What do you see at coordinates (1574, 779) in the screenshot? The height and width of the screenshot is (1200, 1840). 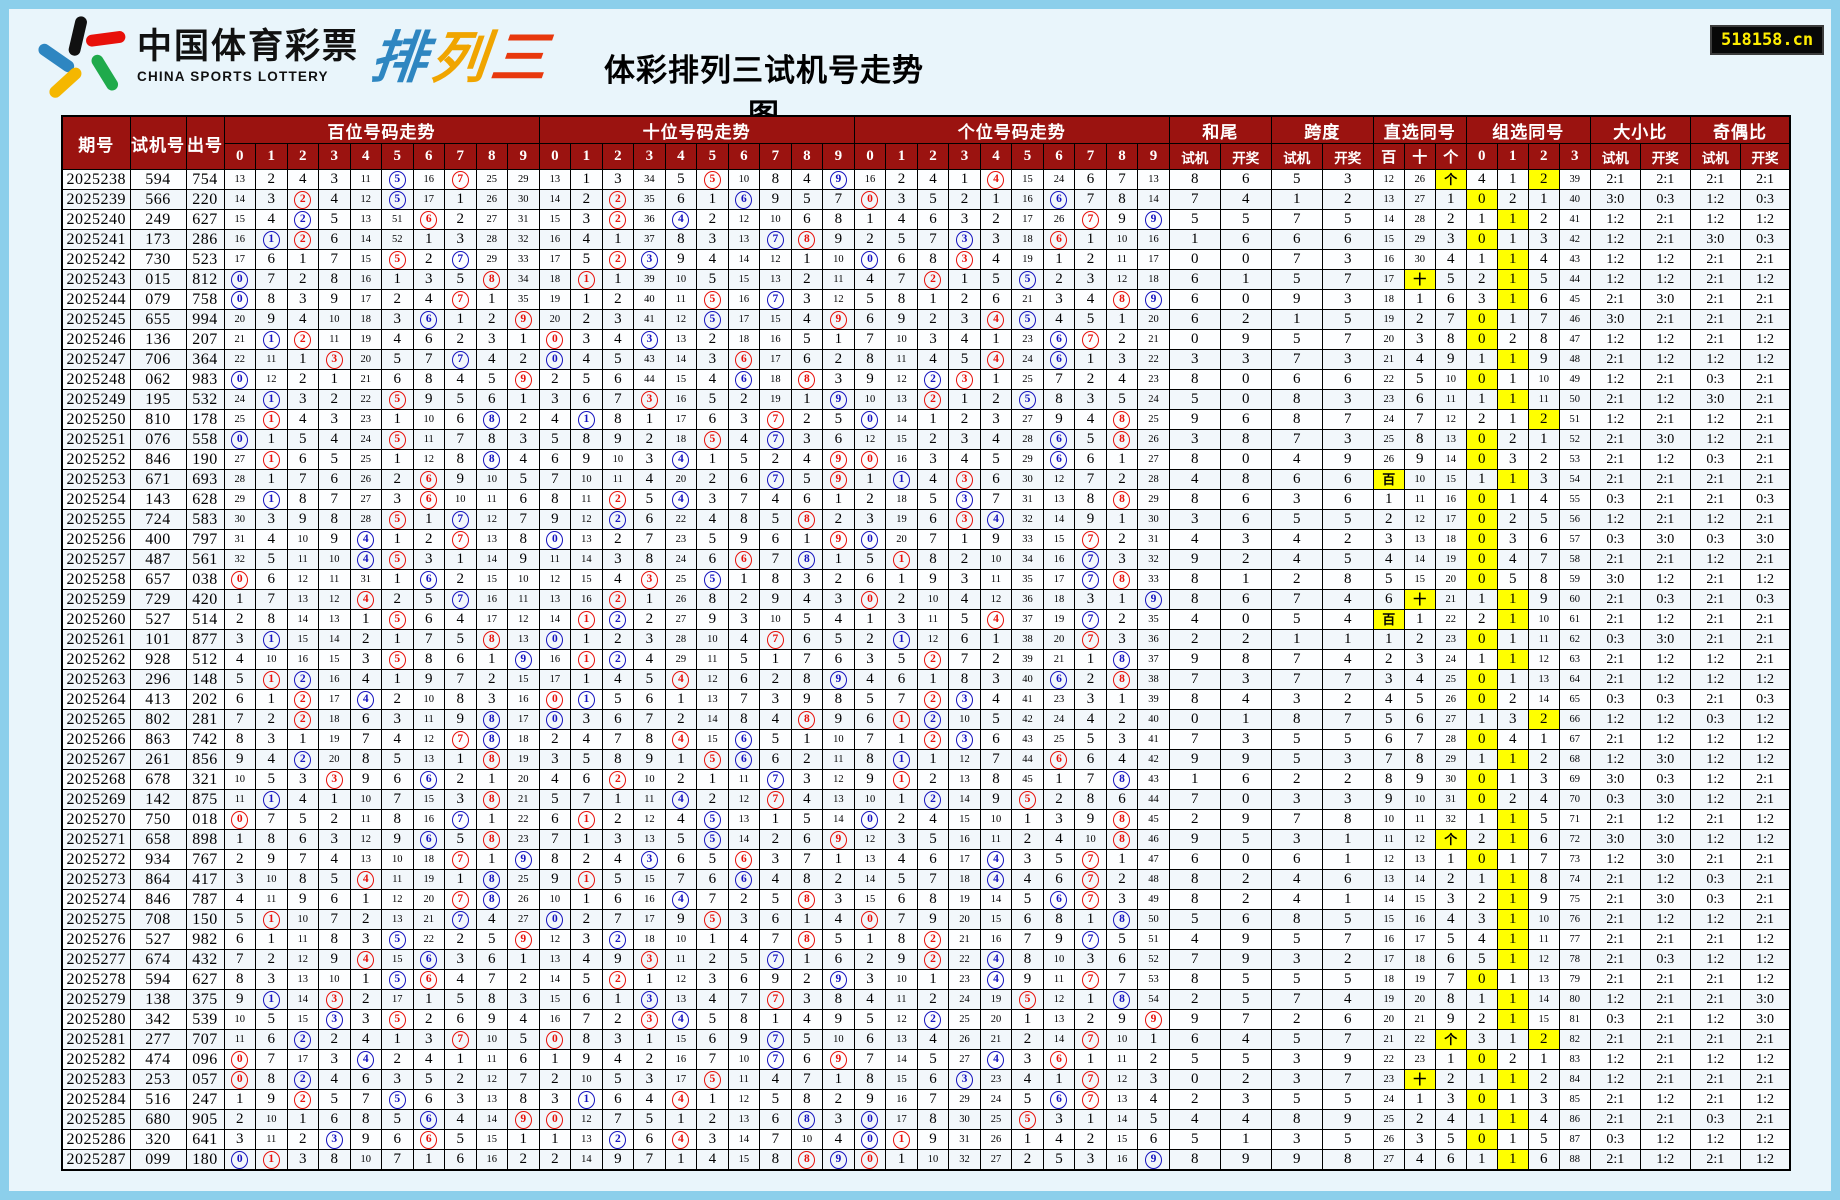 I see `group-match-cell: 69` at bounding box center [1574, 779].